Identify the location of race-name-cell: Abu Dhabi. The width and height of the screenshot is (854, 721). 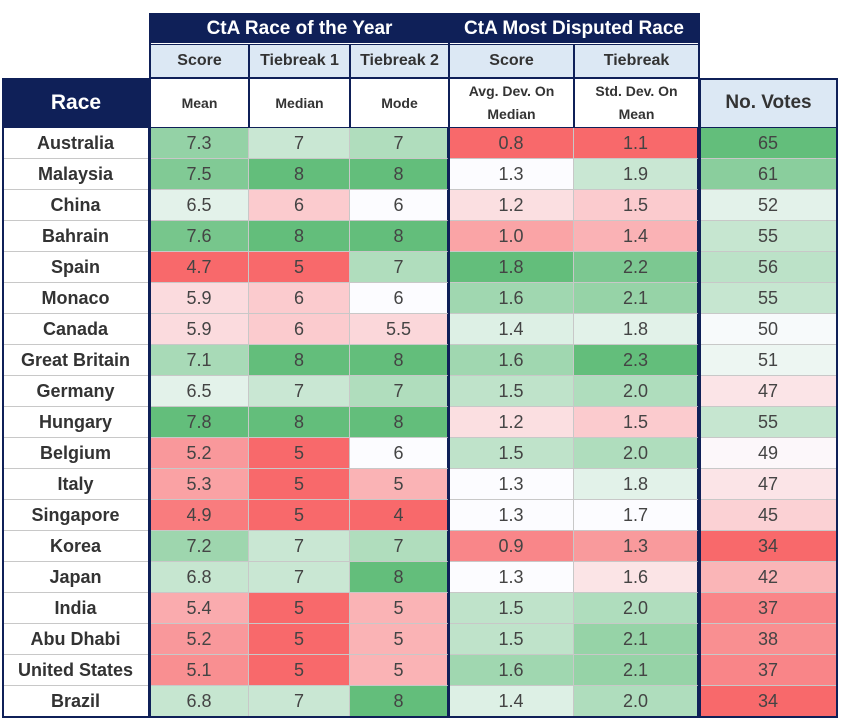
(76, 639).